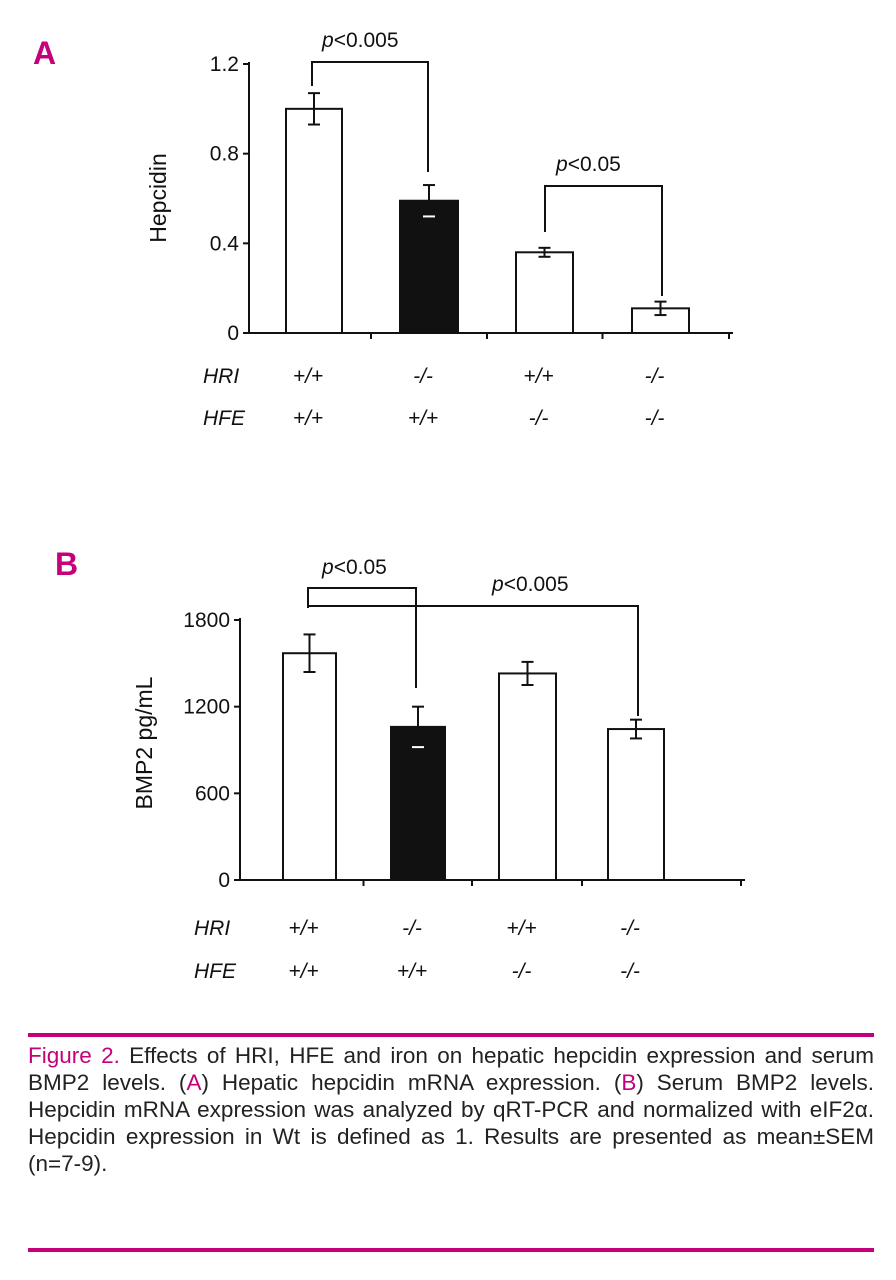  What do you see at coordinates (194, 1082) in the screenshot?
I see `caption-panel-a-ref: A` at bounding box center [194, 1082].